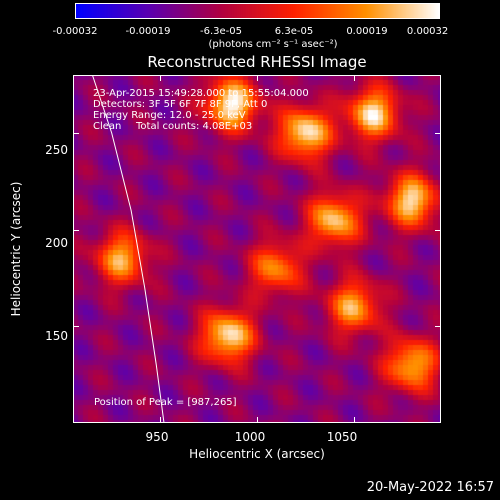  Describe the element at coordinates (148, 31) in the screenshot. I see `colorbar-tick: -0.00019` at that location.